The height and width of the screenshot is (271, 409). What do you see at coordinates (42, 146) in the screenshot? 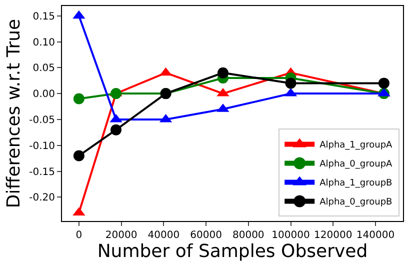
I see `y-tick-label: -0.10` at bounding box center [42, 146].